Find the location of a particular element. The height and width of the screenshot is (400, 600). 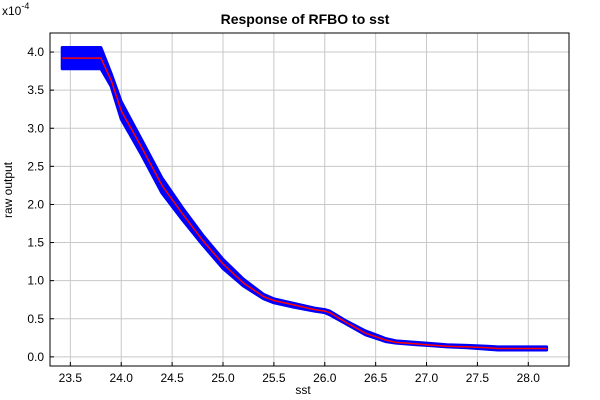

y-tick-label: 0.0 is located at coordinates (35, 357).